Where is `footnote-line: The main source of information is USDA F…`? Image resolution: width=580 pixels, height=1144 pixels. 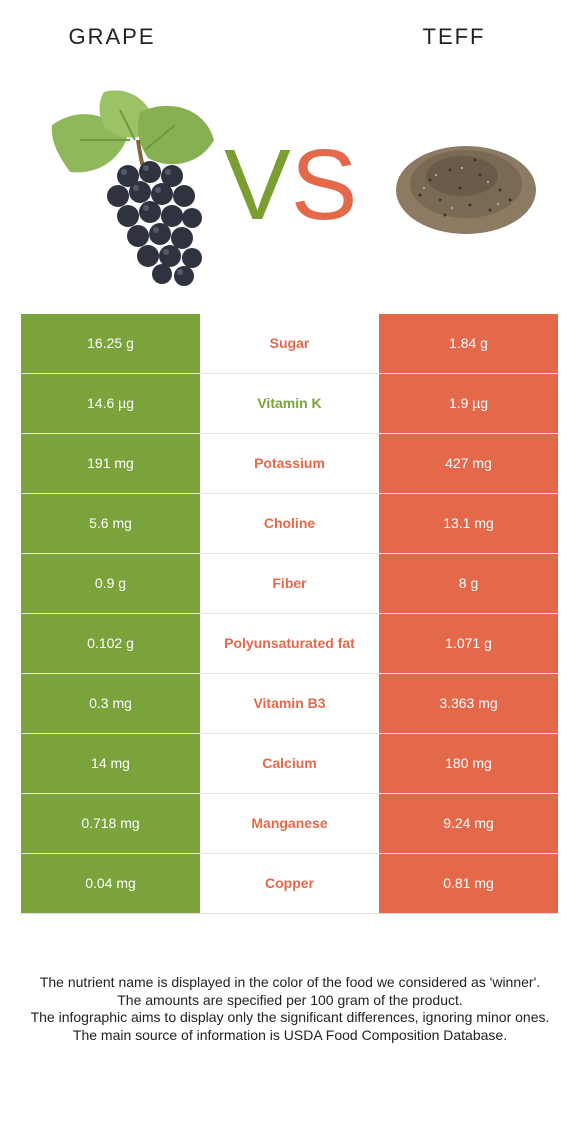
footnote-line: The main source of information is USDA F… is located at coordinates (290, 1034).